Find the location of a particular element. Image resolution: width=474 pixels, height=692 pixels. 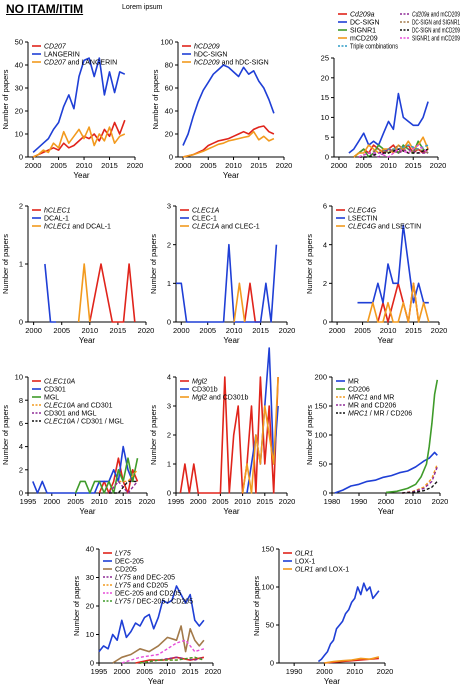

legend-entry: CD301b is located at coordinates (205, 390).